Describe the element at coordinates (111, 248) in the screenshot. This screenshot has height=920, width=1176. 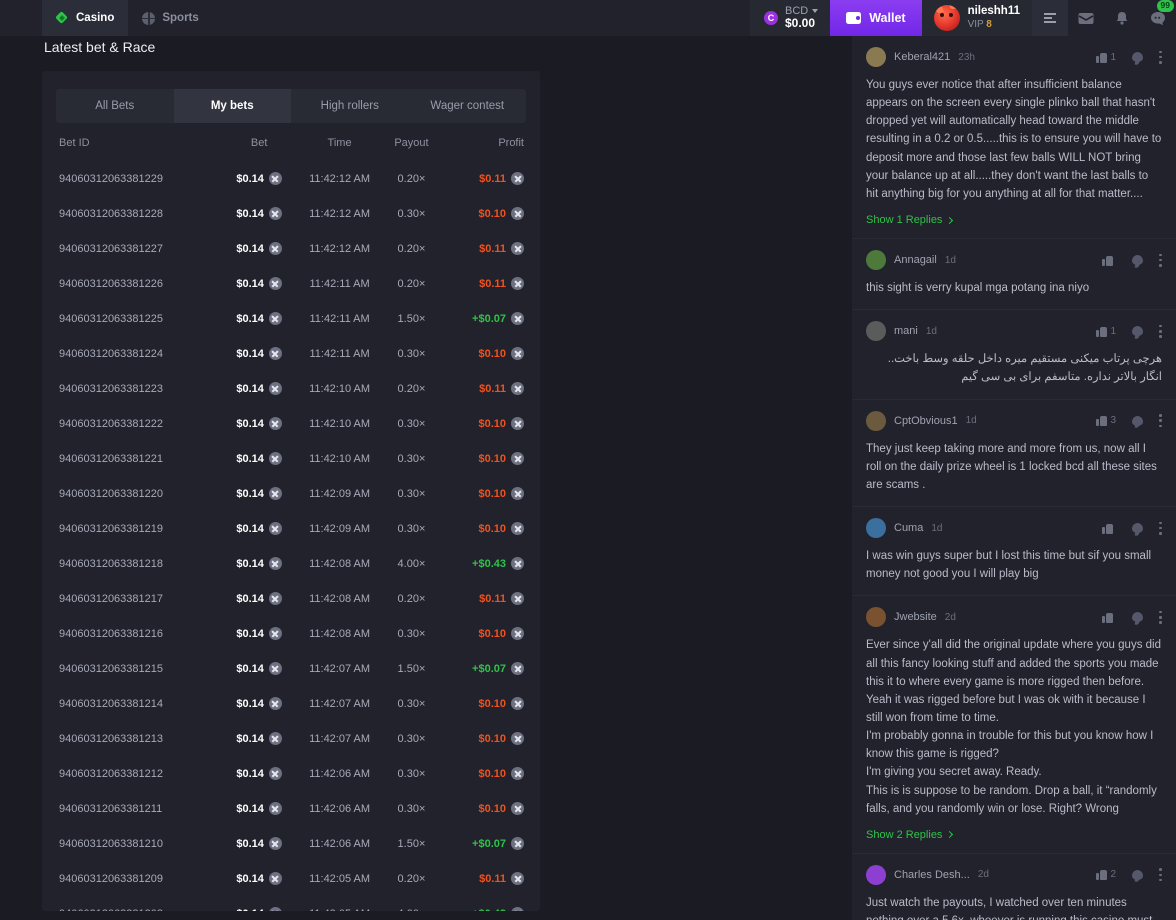
I see `cell-bet-id: 94060312063381227` at that location.